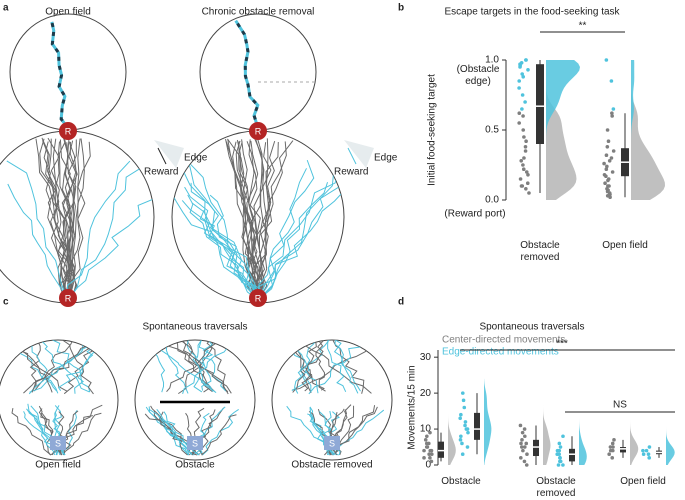 Image resolution: width=685 pixels, height=500 pixels. What do you see at coordinates (258, 12) in the screenshot?
I see `panel-title: Chronic obstacle removal` at bounding box center [258, 12].